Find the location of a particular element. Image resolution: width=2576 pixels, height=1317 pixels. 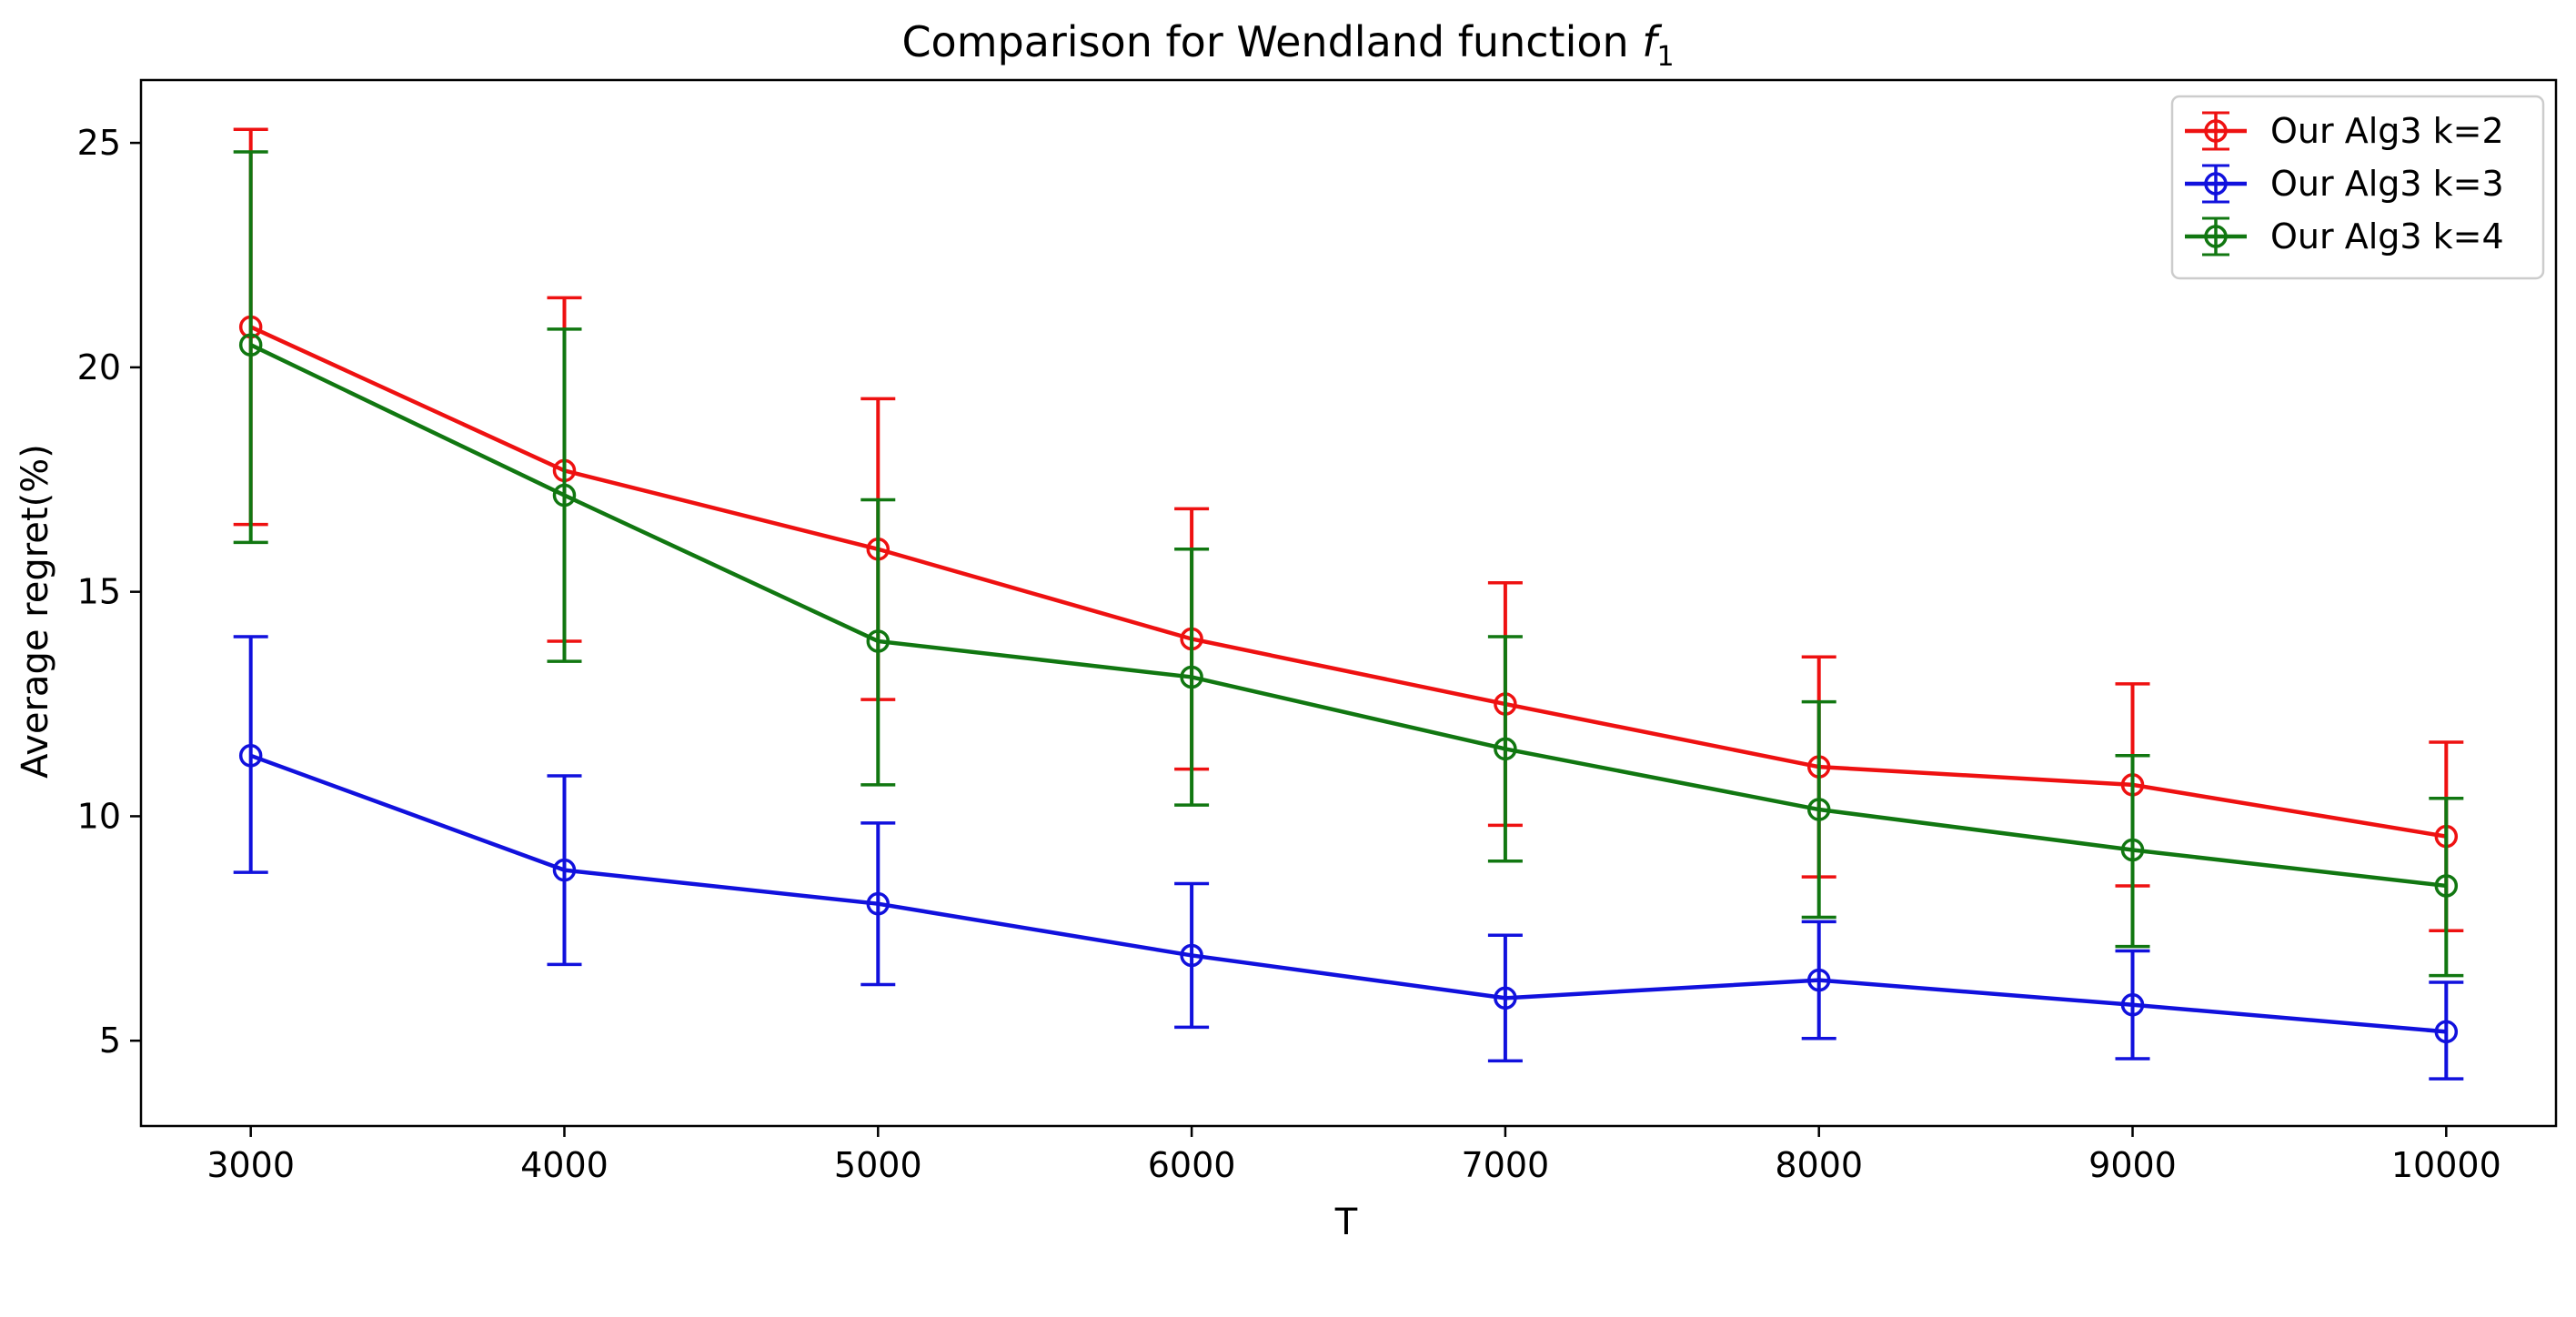

legend-box is located at coordinates (2357, 187).